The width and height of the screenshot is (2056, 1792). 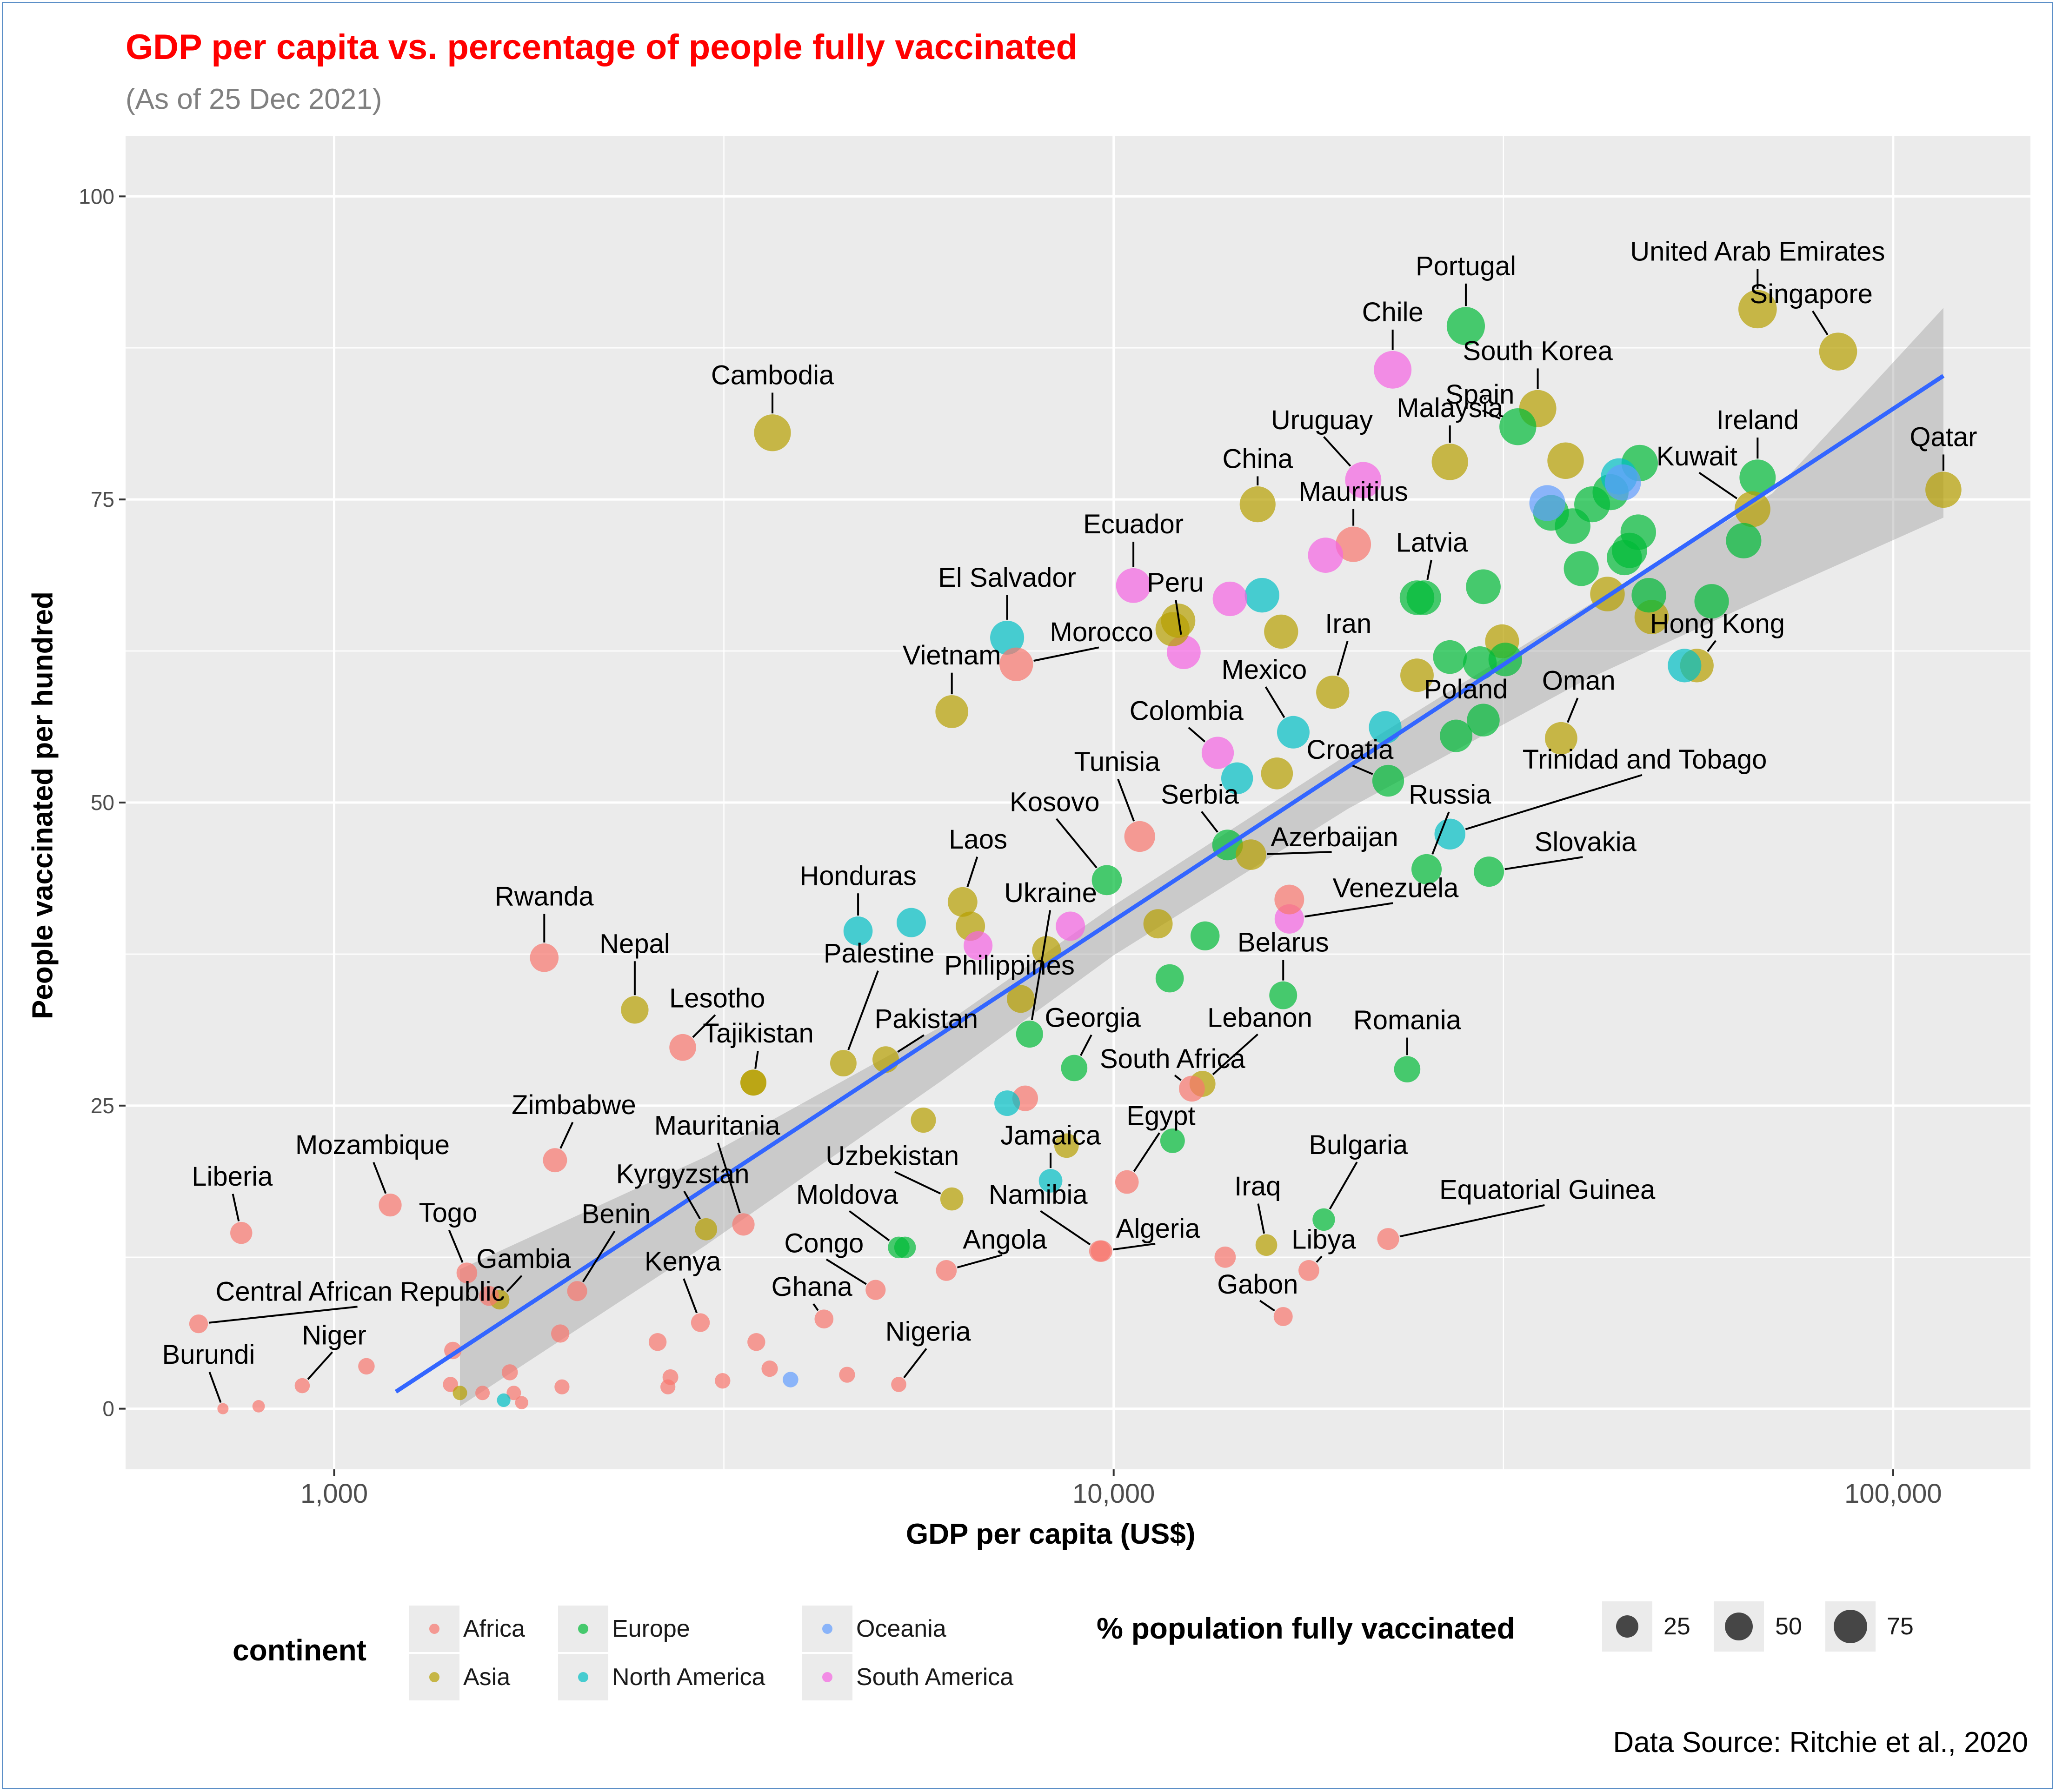 What do you see at coordinates (729, 1178) in the screenshot?
I see `leader-mauritania` at bounding box center [729, 1178].